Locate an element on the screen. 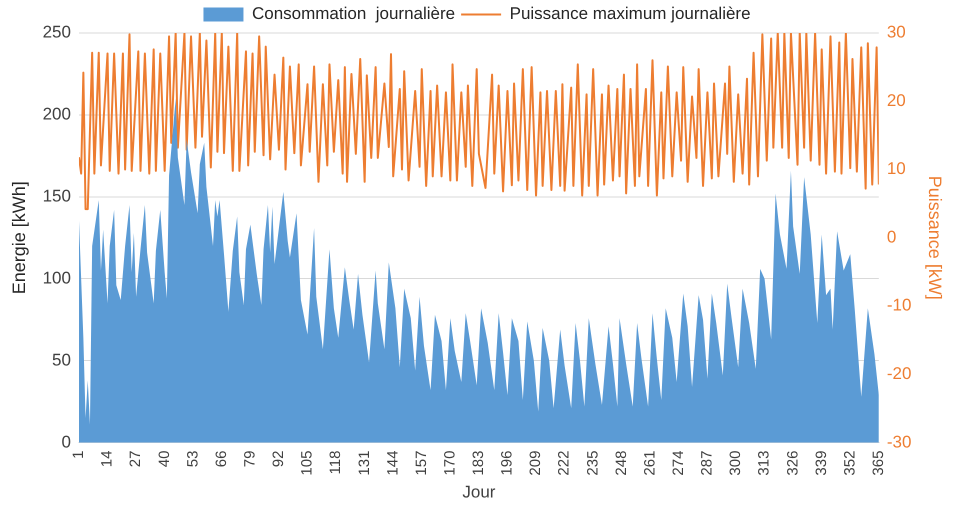  y-tick-label: 100 is located at coordinates (56, 278).